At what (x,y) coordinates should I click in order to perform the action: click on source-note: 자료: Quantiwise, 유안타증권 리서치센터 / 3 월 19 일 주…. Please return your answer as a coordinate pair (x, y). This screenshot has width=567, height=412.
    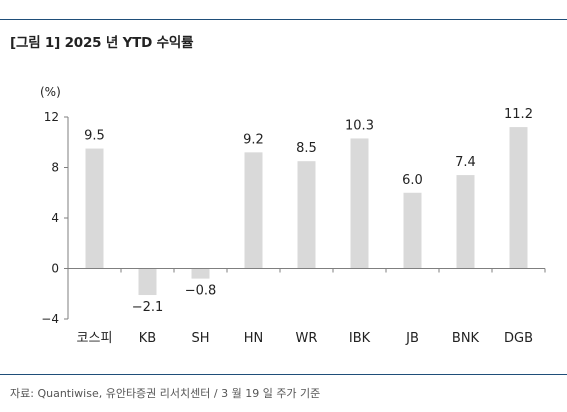
    Looking at the image, I should click on (165, 393).